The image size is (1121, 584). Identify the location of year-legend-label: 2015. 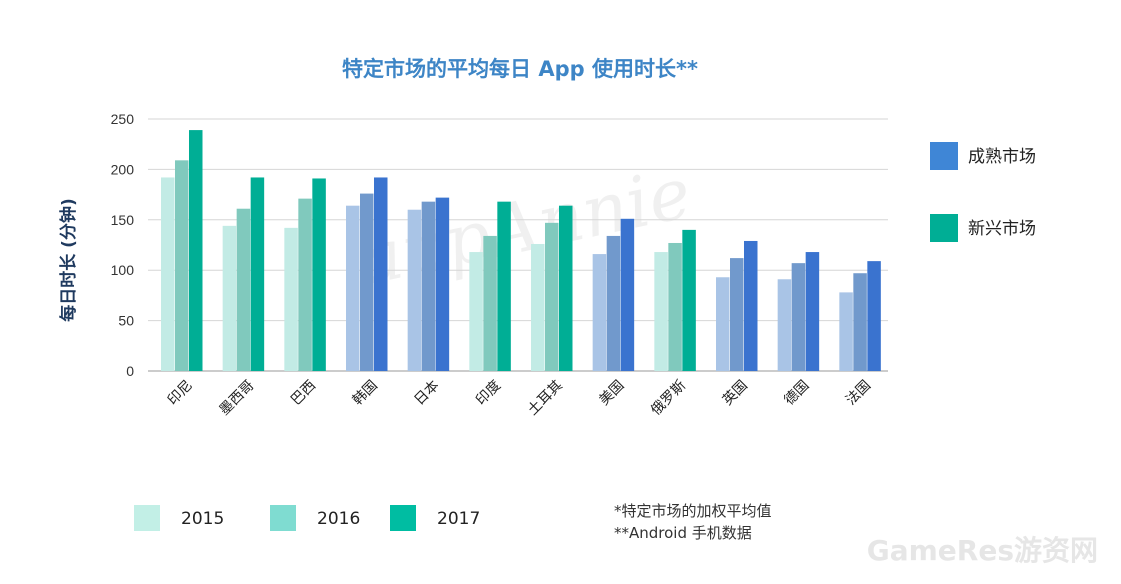
(202, 519).